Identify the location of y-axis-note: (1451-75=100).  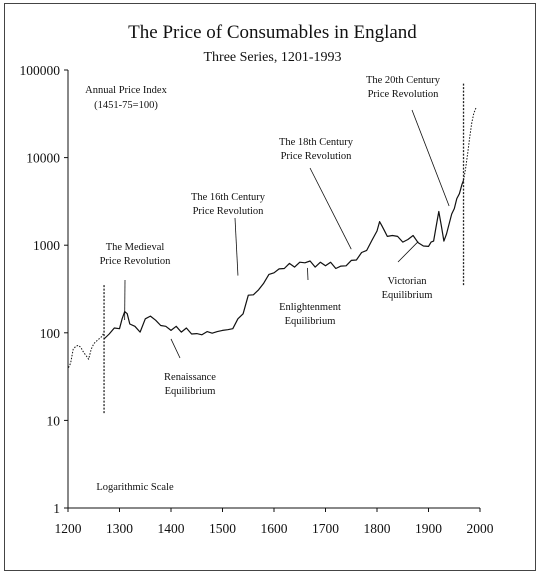
(126, 105).